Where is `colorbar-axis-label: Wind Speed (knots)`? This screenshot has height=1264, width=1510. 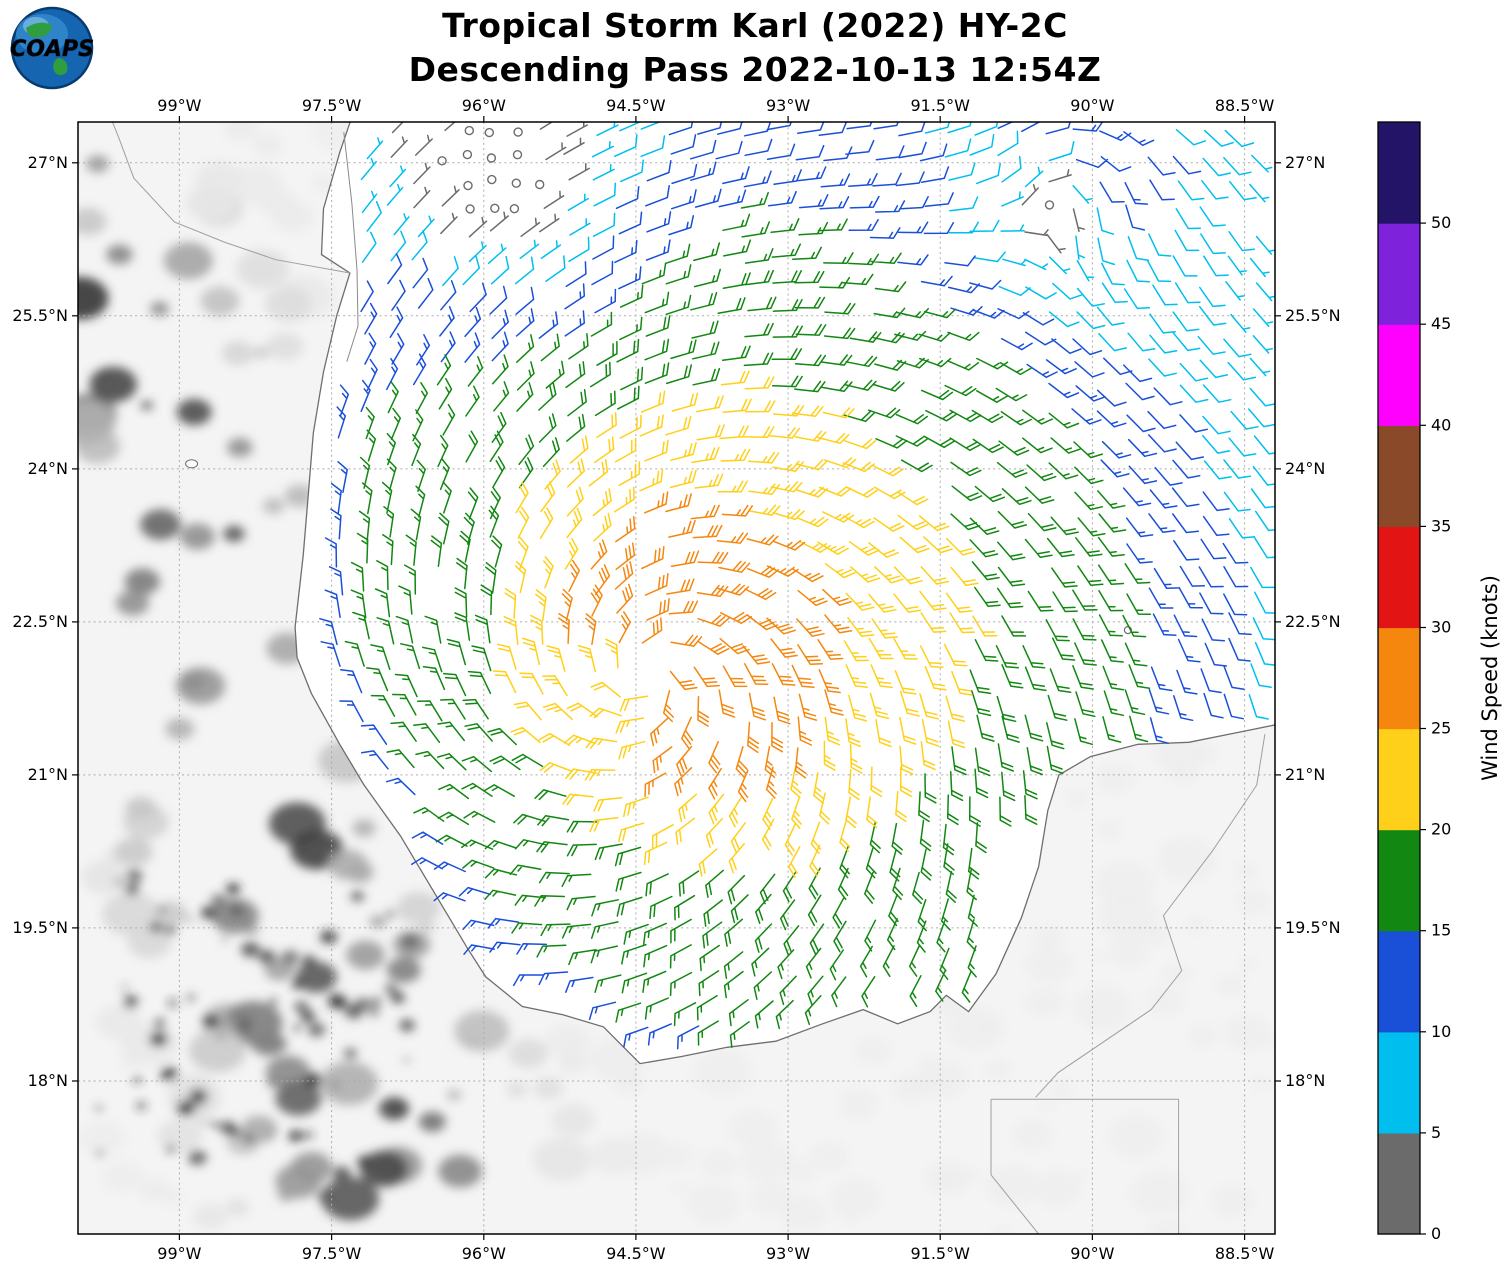
colorbar-axis-label: Wind Speed (knots) is located at coordinates (1490, 678).